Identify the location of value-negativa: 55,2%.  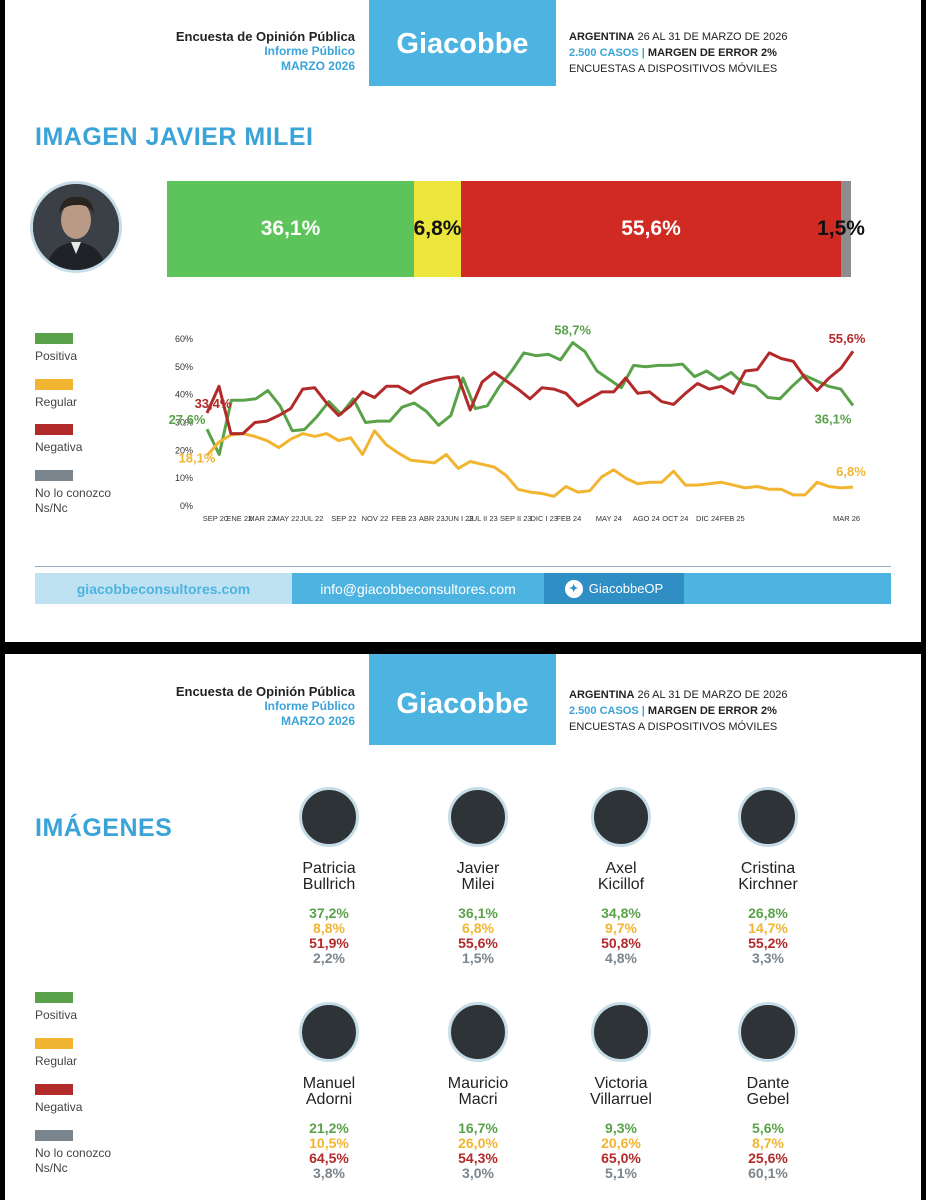
(768, 943).